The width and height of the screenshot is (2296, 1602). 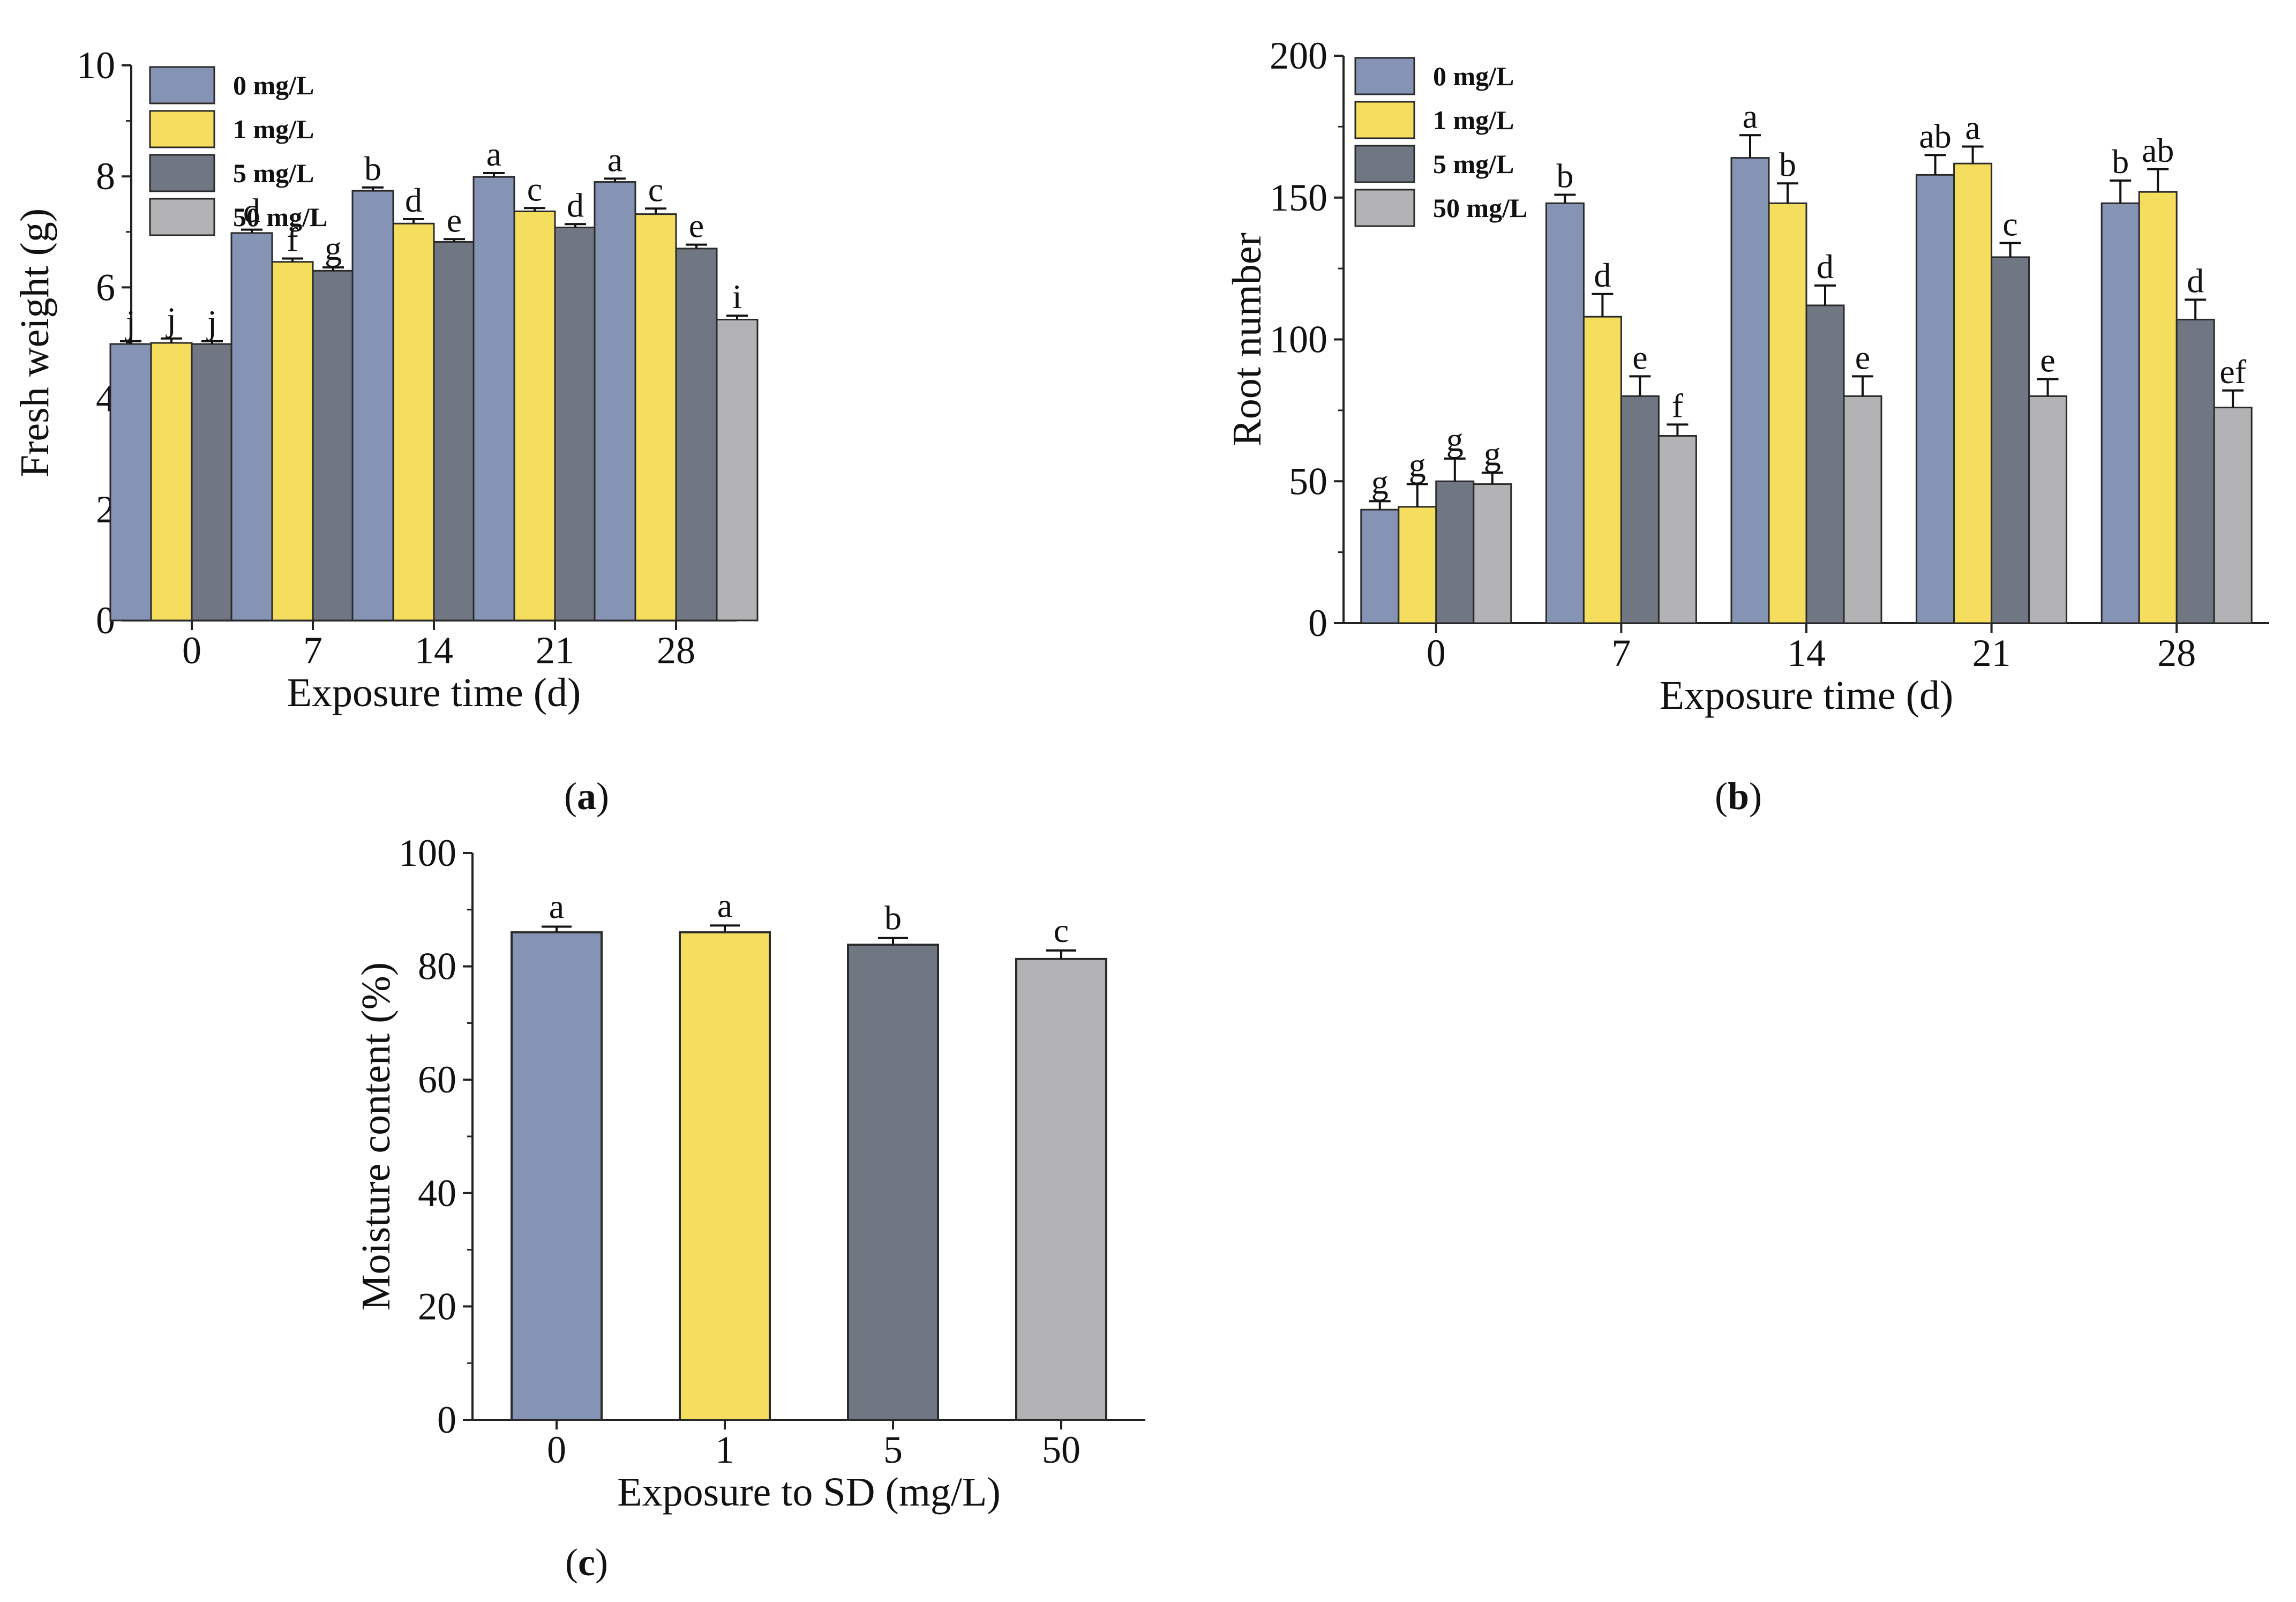 What do you see at coordinates (437, 966) in the screenshot?
I see `chart-c-y-tick-label: 80` at bounding box center [437, 966].